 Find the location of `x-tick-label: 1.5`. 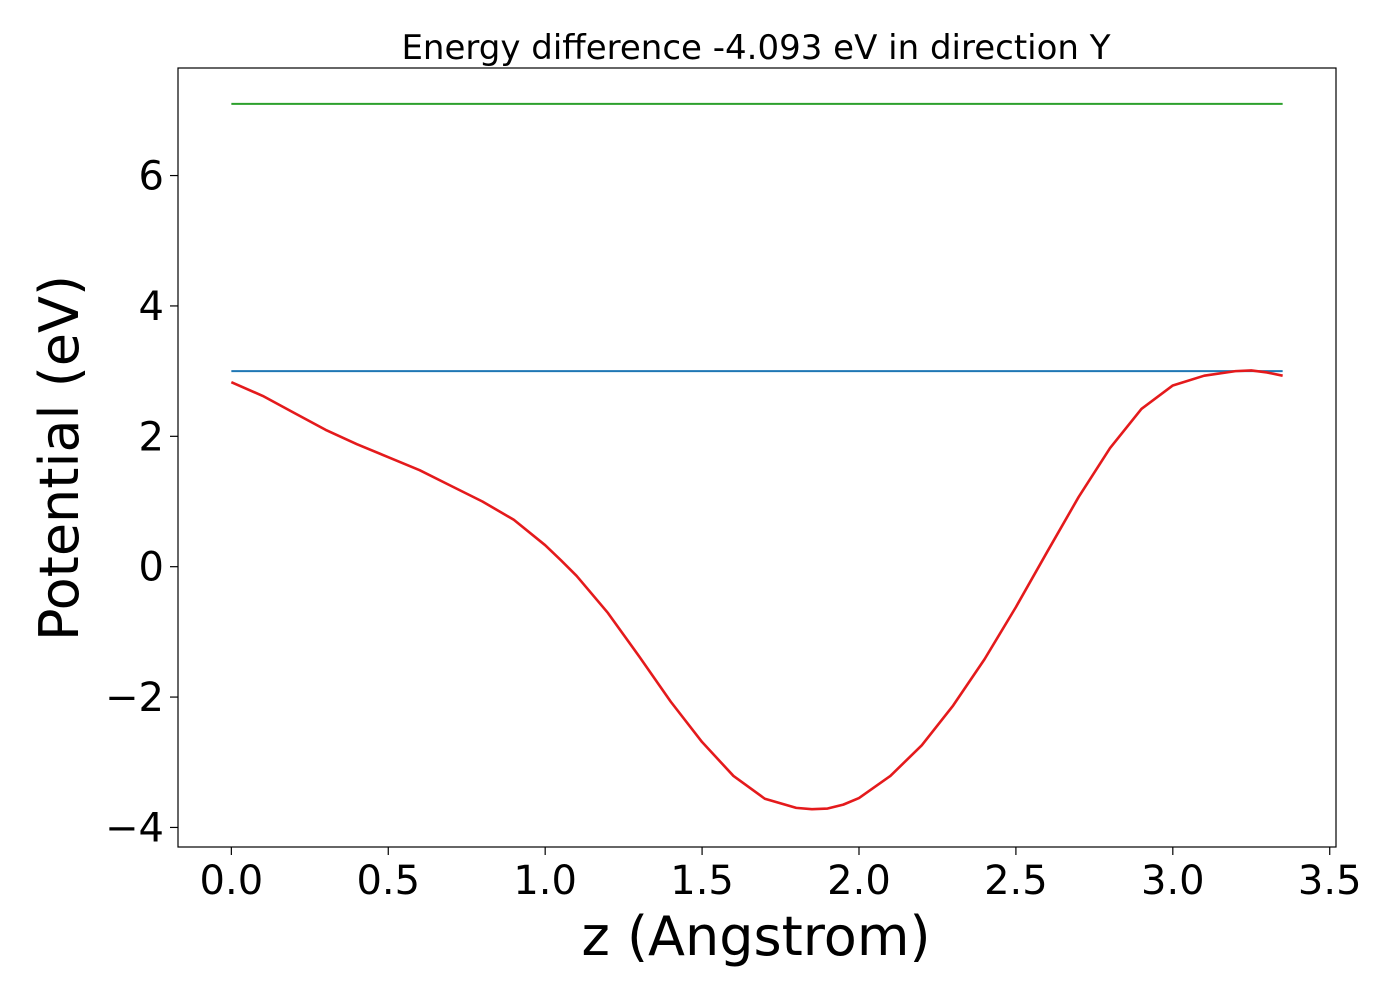

x-tick-label: 1.5 is located at coordinates (702, 881).